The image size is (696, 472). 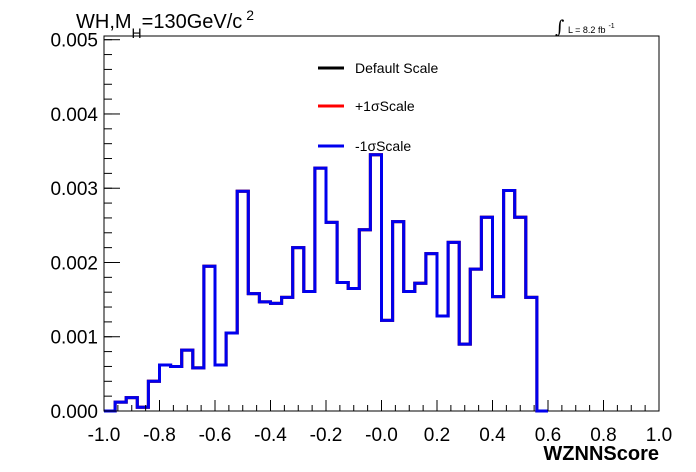 I want to click on chart-title-sub: H, so click(x=137, y=33).